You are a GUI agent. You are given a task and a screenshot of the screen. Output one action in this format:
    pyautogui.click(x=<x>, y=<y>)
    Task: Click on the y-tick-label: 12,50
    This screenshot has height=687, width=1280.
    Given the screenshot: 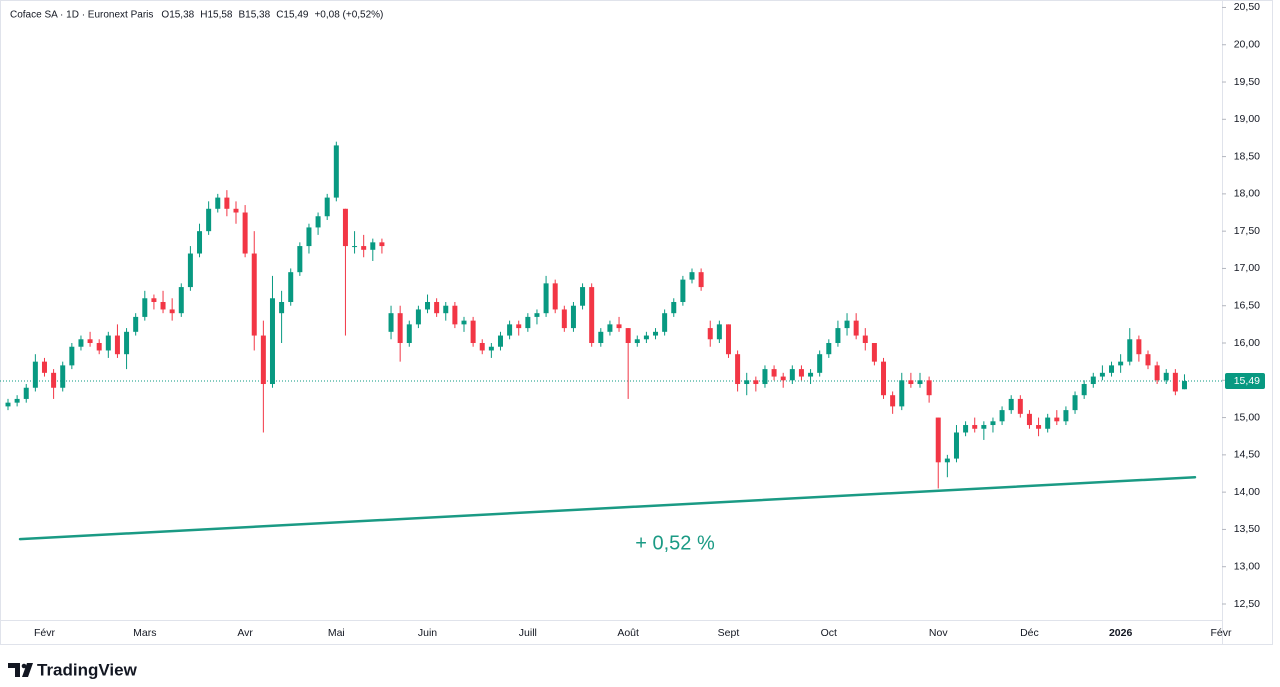 What is the action you would take?
    pyautogui.click(x=1247, y=604)
    